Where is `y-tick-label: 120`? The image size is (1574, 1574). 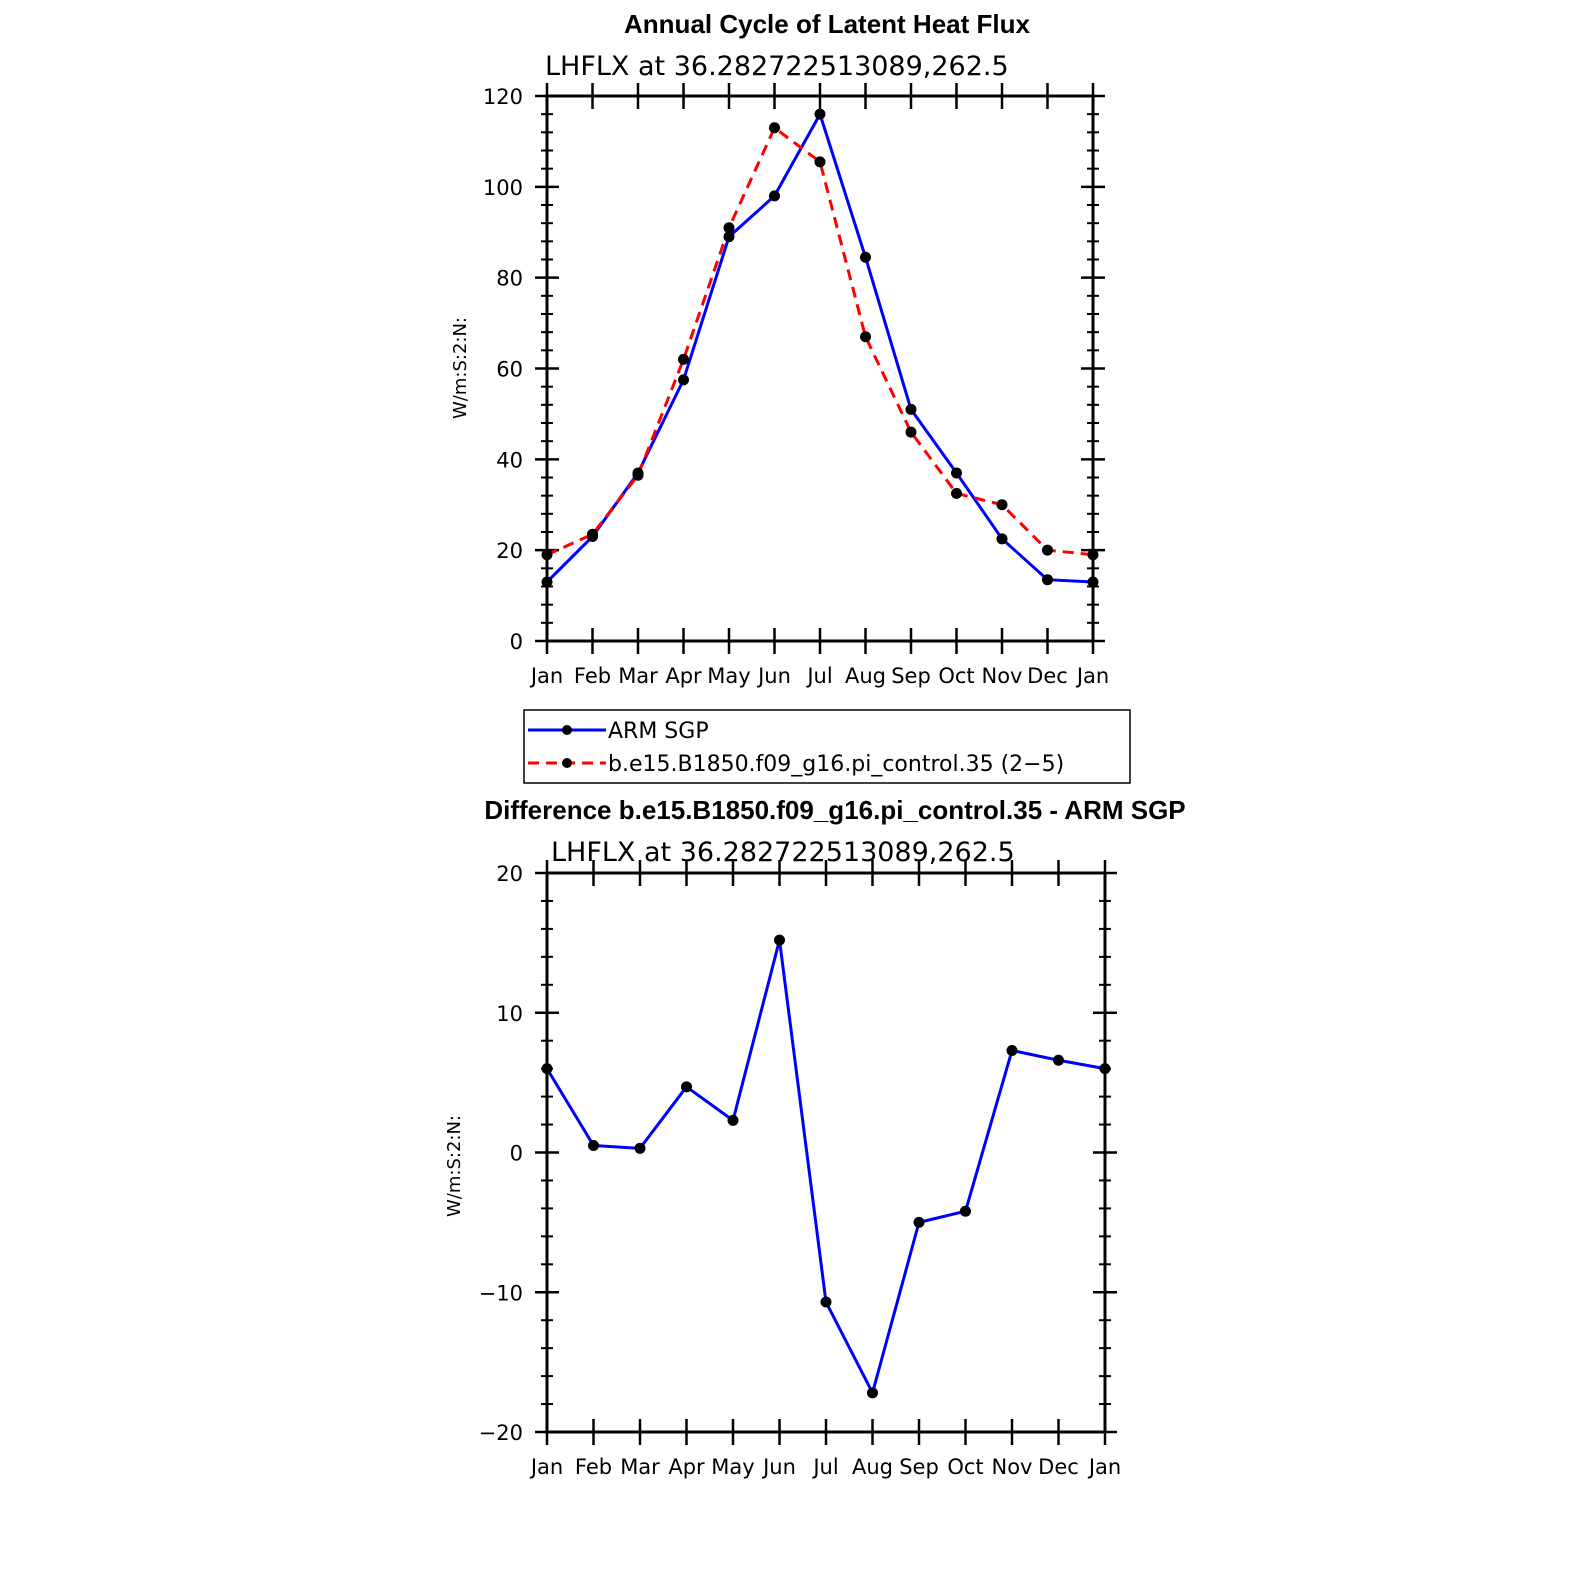 y-tick-label: 120 is located at coordinates (503, 97).